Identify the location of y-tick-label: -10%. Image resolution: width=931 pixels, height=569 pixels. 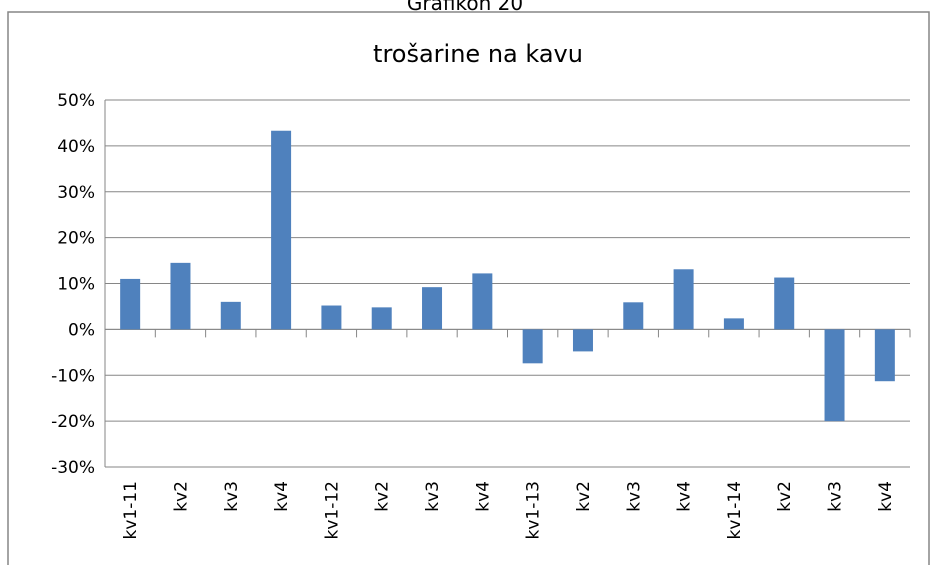
(73, 376).